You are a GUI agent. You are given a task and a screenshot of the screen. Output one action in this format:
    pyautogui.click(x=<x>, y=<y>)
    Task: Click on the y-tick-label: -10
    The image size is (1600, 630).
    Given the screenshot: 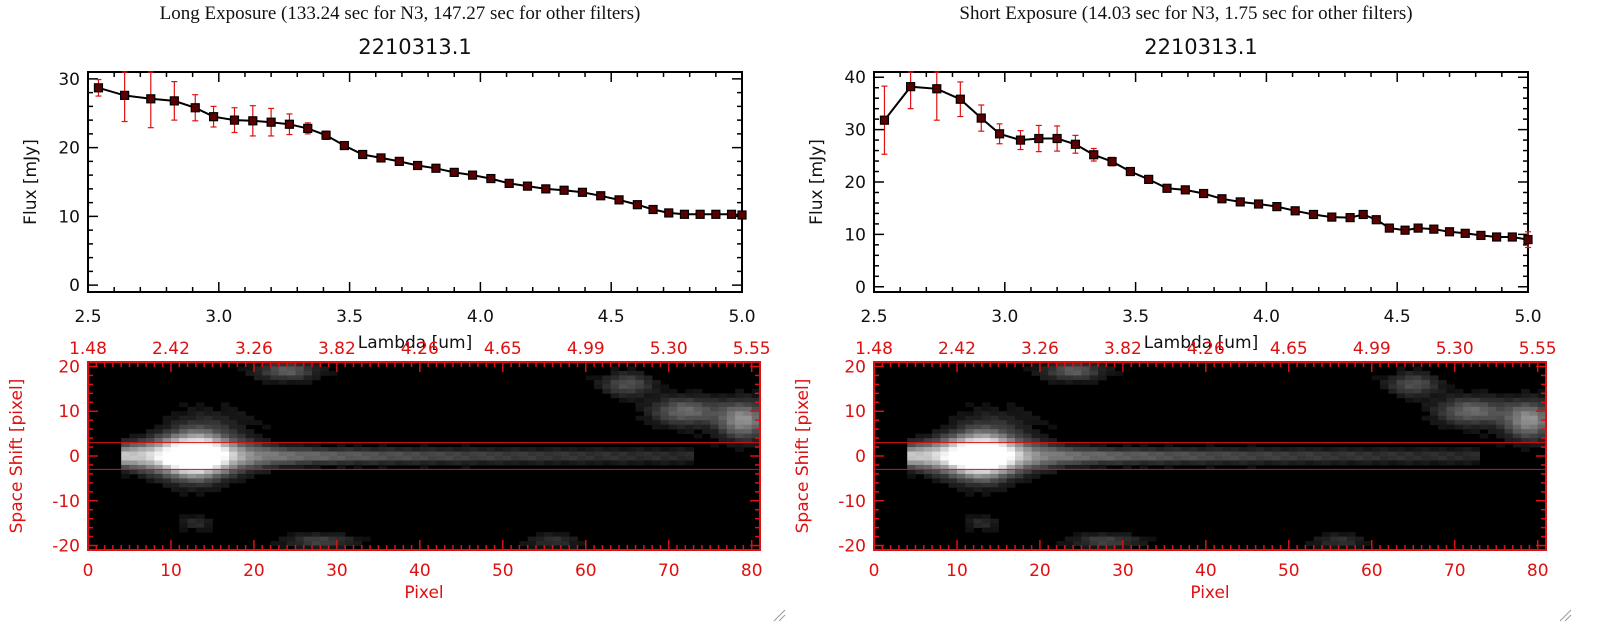 What is the action you would take?
    pyautogui.click(x=852, y=502)
    